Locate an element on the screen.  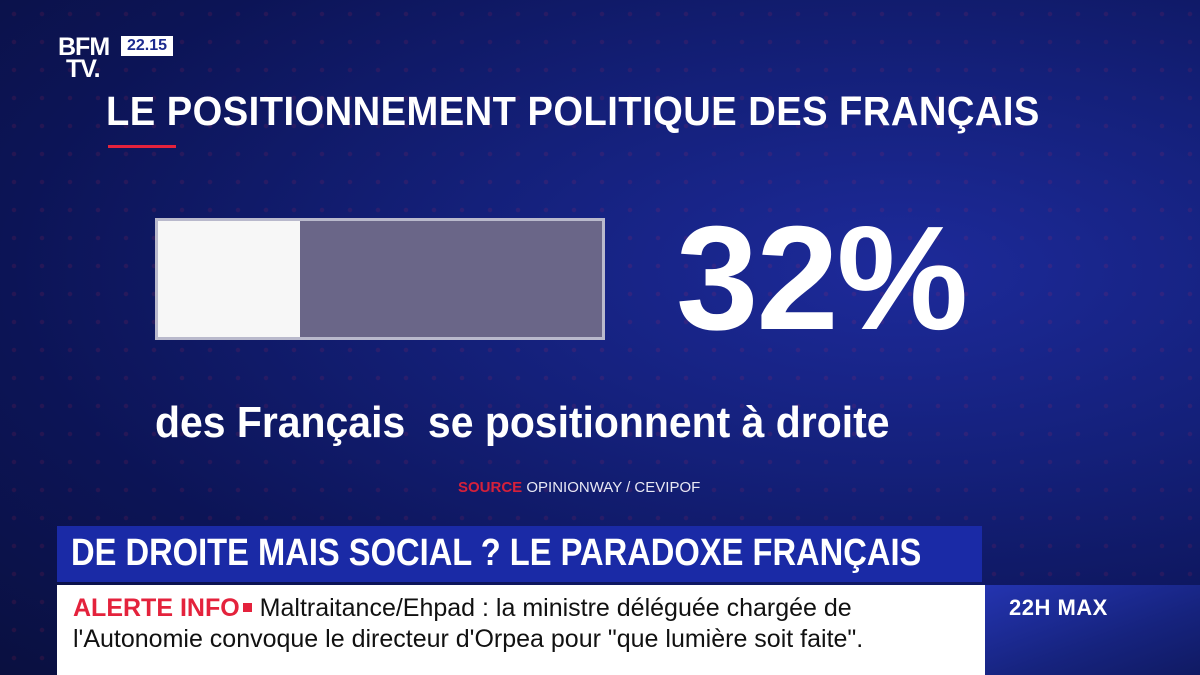
graphic-subtitle: des Français se positionnent à droite is located at coordinates (522, 422).